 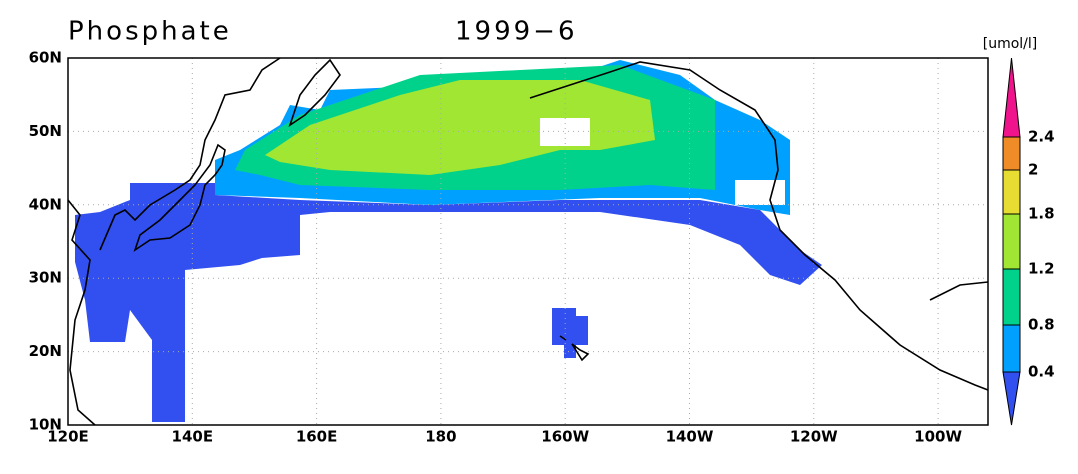 What do you see at coordinates (516, 32) in the screenshot?
I see `date: 1999−6` at bounding box center [516, 32].